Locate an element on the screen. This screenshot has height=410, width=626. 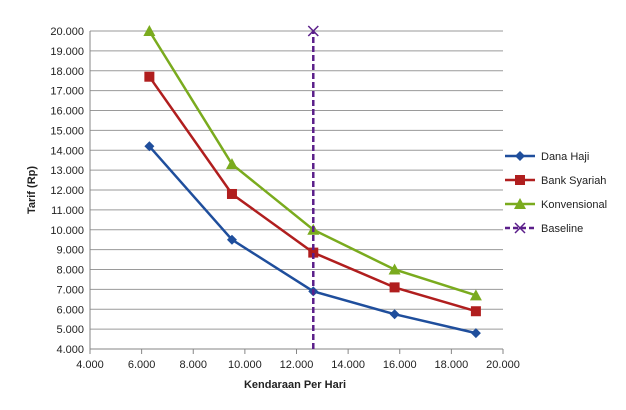
legend-marker-bank-syariah is located at coordinates (520, 180).